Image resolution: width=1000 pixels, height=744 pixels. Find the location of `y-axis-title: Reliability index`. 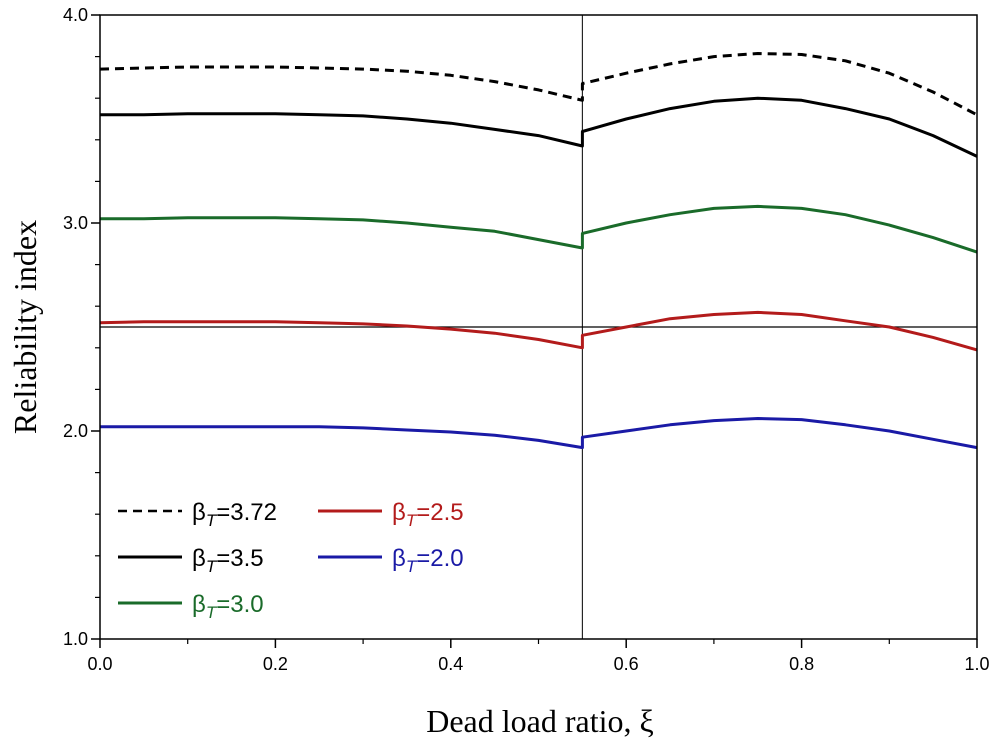

y-axis-title: Reliability index is located at coordinates (25, 327).